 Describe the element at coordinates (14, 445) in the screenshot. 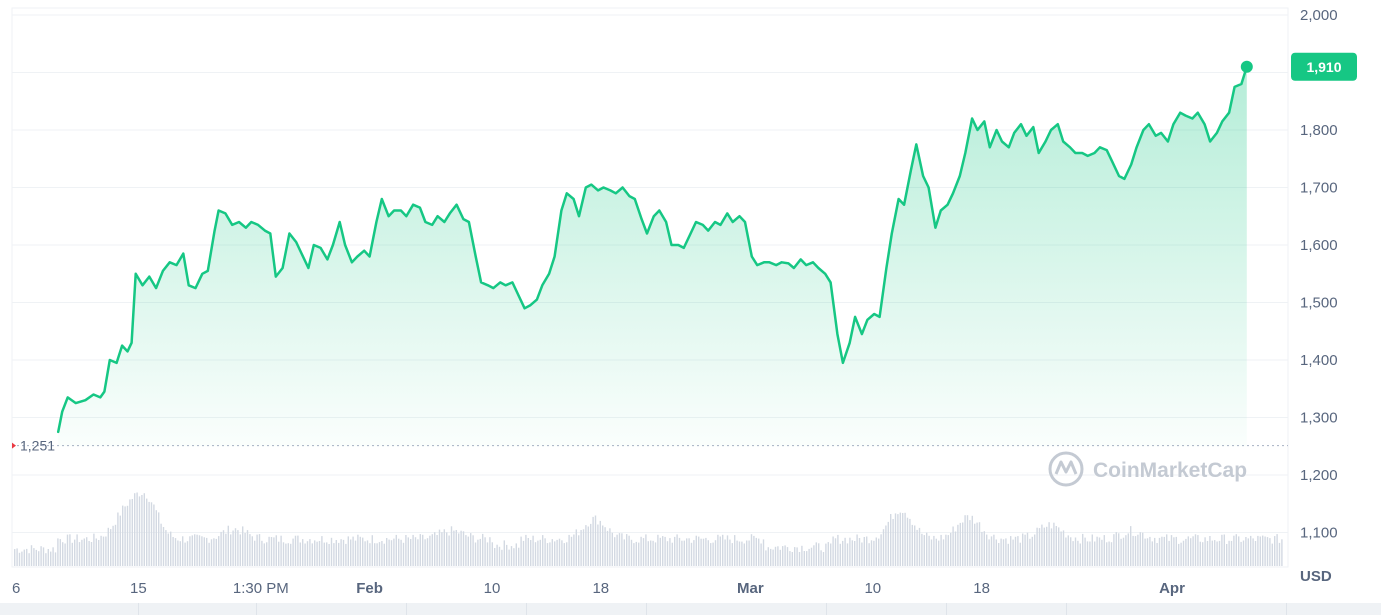

I see `reference-arrow-icon` at that location.